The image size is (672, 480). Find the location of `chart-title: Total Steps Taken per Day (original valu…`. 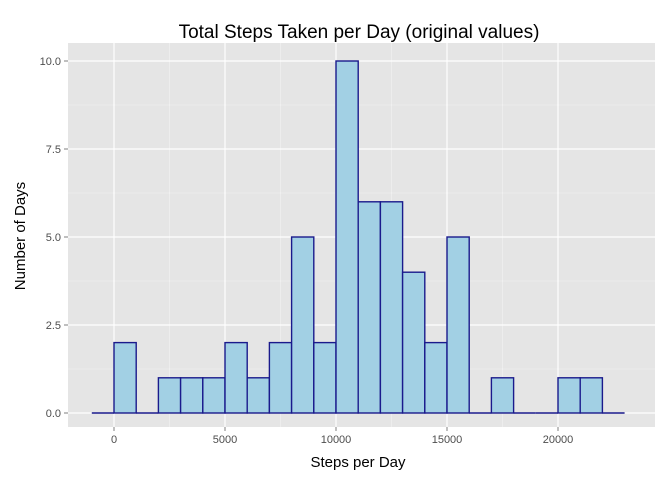

chart-title: Total Steps Taken per Day (original valu… is located at coordinates (359, 32).